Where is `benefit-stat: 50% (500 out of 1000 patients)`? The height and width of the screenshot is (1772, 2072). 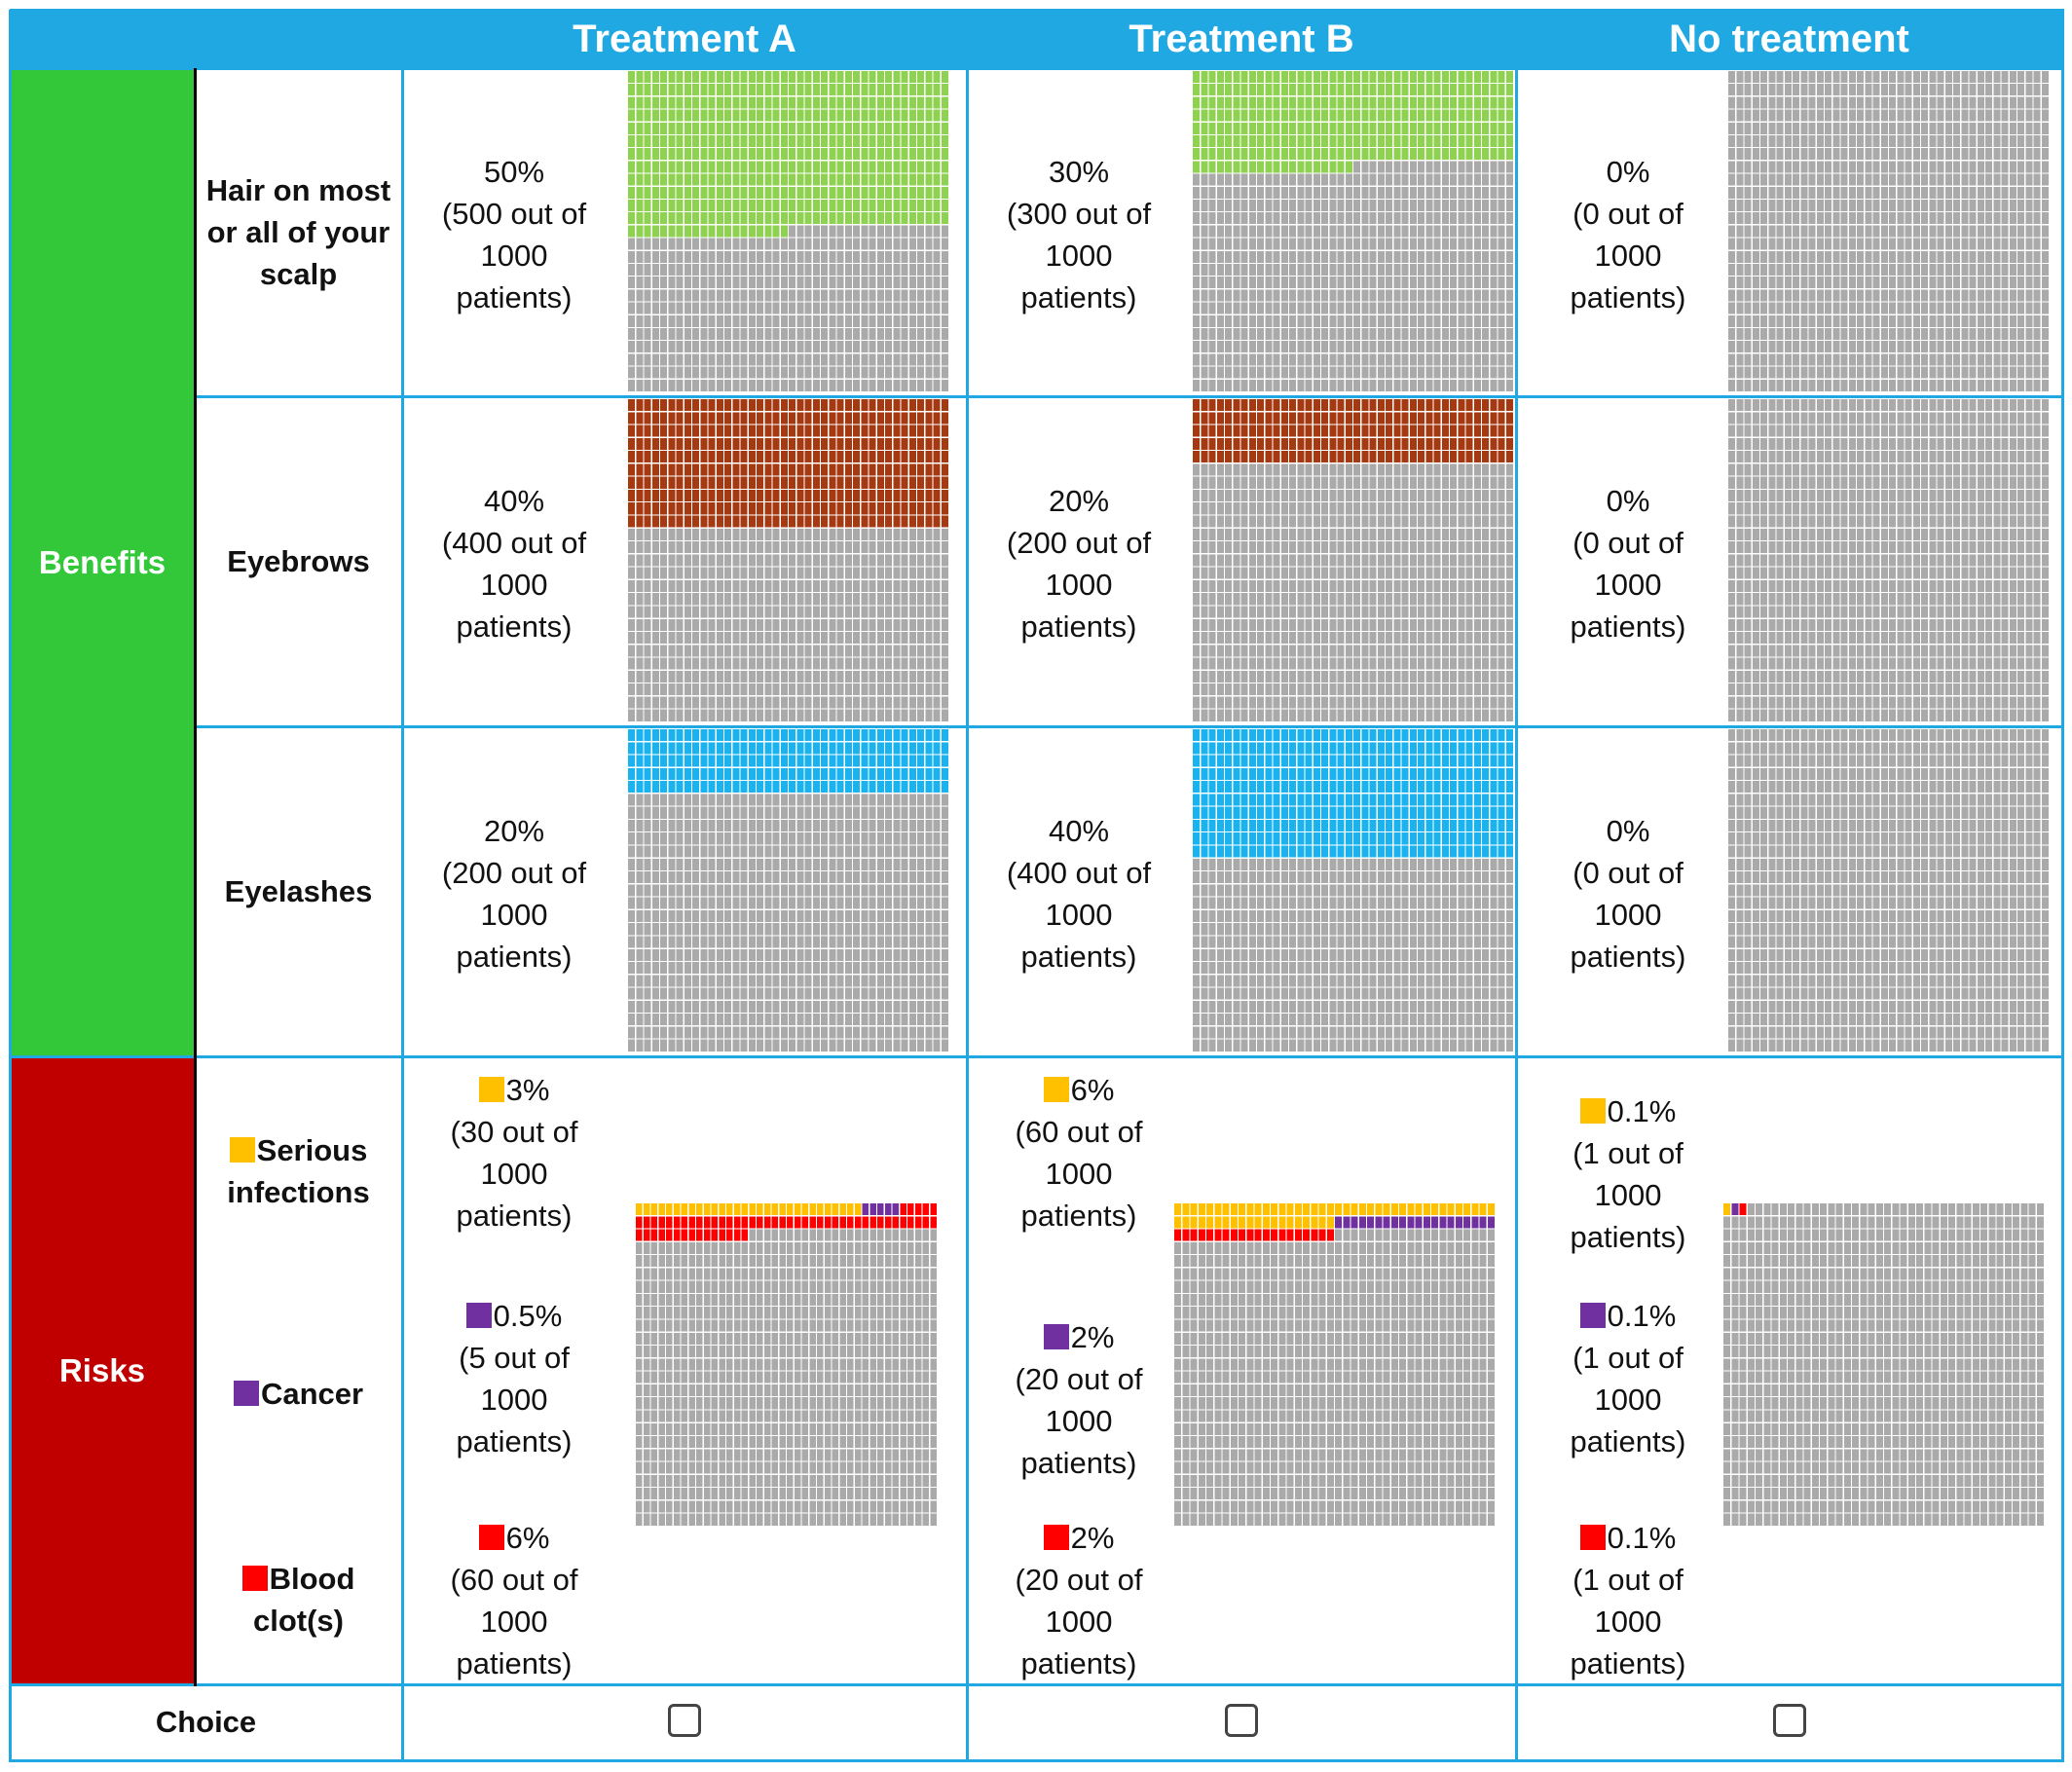
benefit-stat: 50% (500 out of 1000 patients) is located at coordinates (514, 234).